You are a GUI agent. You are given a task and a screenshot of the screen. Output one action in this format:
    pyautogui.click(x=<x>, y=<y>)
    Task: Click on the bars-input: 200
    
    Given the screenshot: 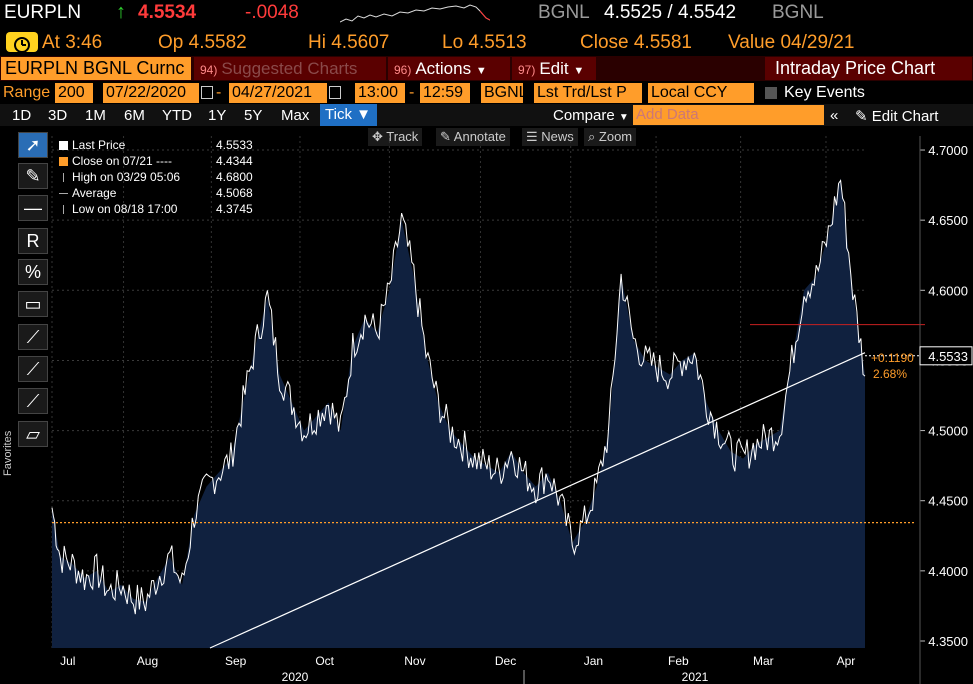 What is the action you would take?
    pyautogui.click(x=74, y=93)
    